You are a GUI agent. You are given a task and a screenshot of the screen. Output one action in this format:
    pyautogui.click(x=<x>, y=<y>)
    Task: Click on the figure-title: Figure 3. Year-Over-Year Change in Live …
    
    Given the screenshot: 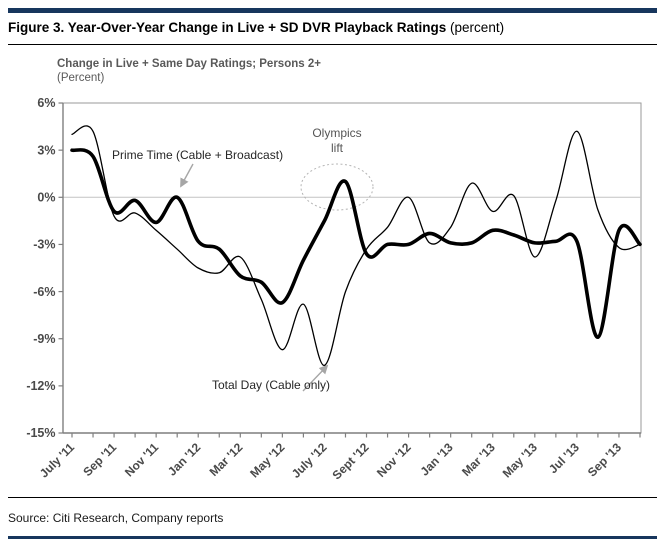 What is the action you would take?
    pyautogui.click(x=332, y=27)
    